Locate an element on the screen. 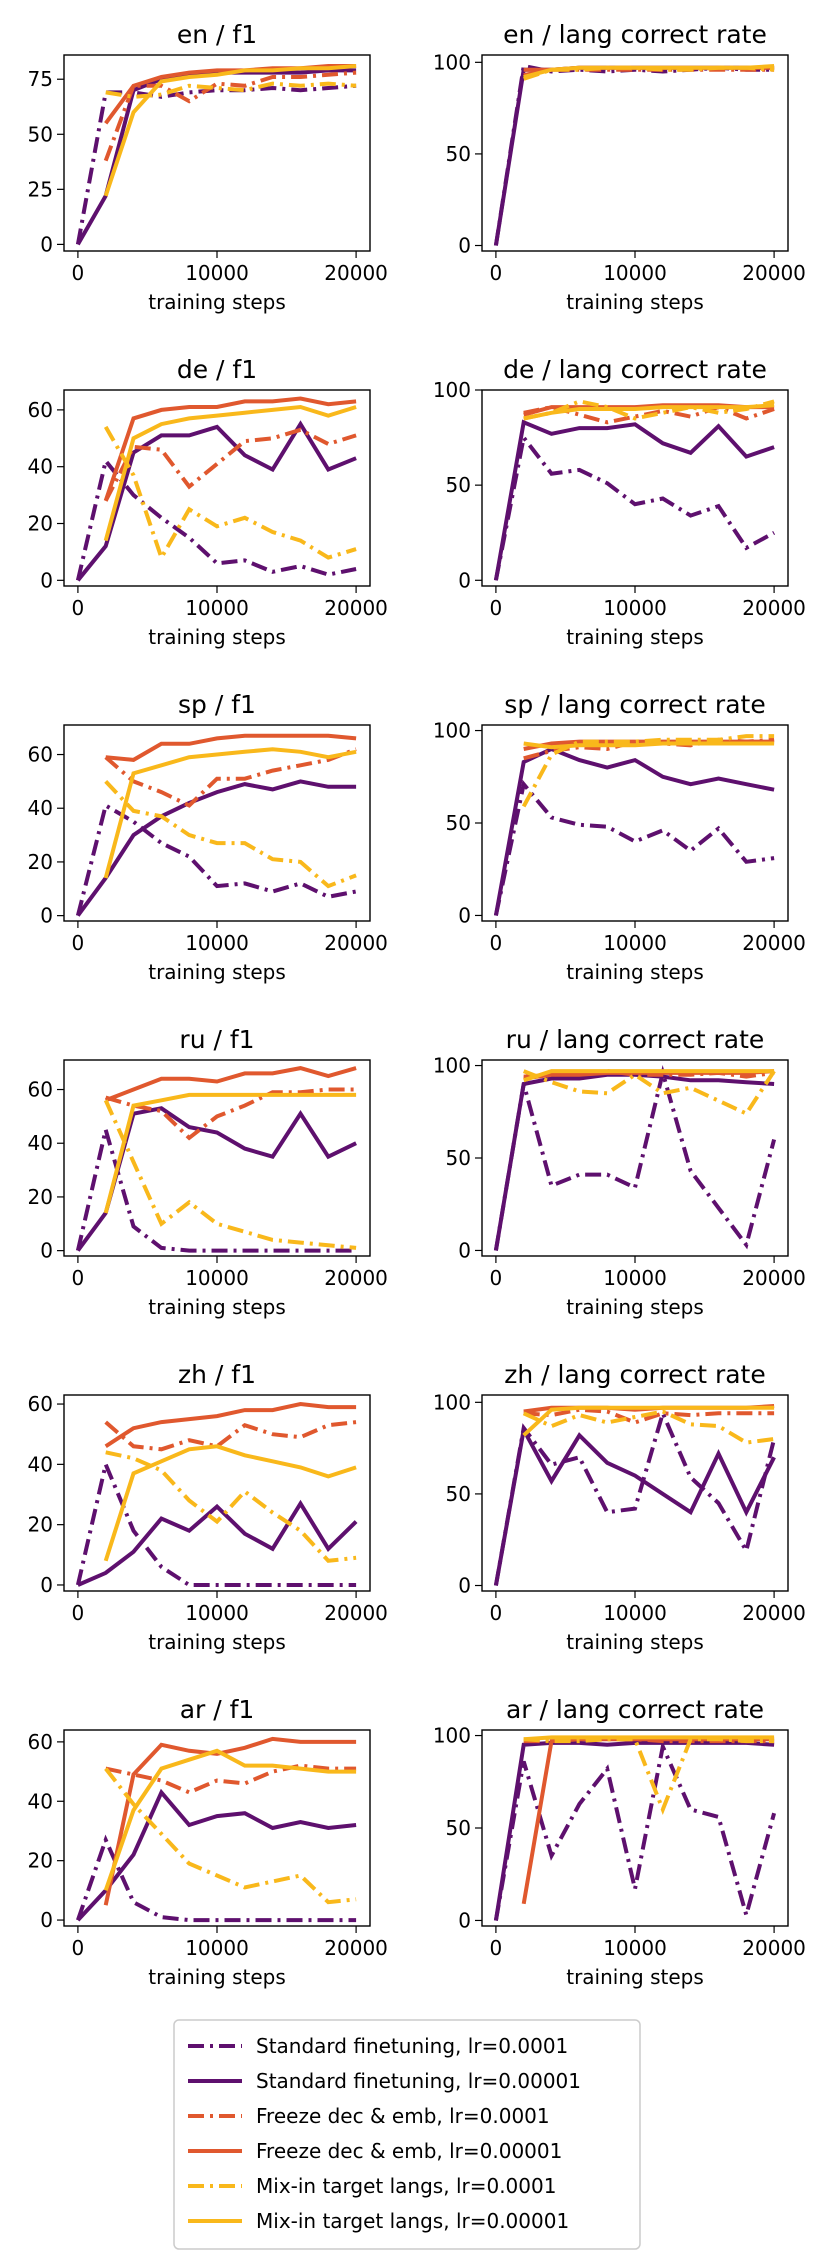 This screenshot has width=830, height=2257. subplot-sp-f1: sp / f1 0 10000 20000 training steps 0 20 40 60 is located at coordinates (208, 837).